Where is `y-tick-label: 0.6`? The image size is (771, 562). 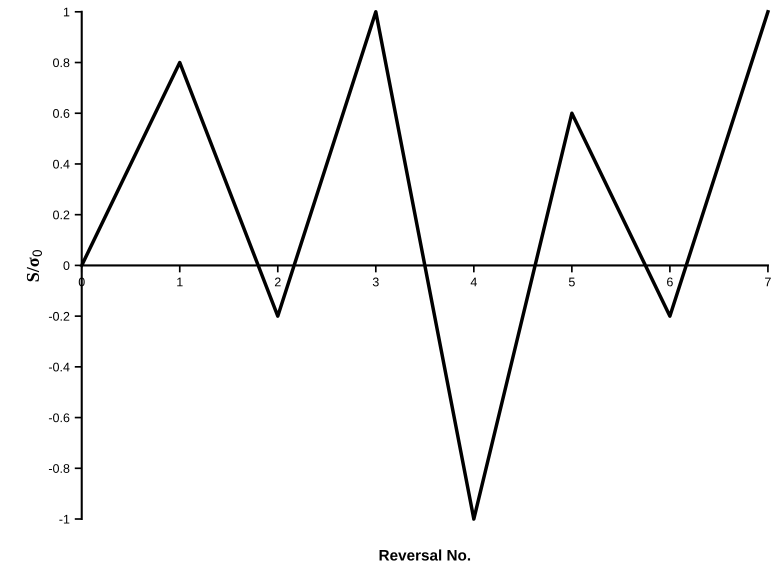
y-tick-label: 0.6 is located at coordinates (61, 113).